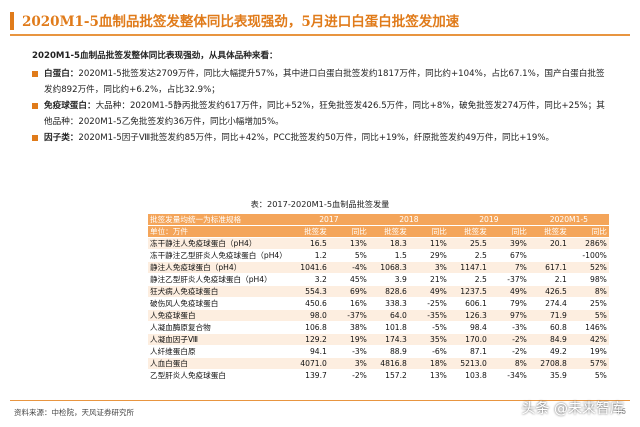 This screenshot has height=427, width=640. Describe the element at coordinates (241, 22) in the screenshot. I see `slide-title: 2020M1-5血制品批签发整体同比表现强劲，5月进口白蛋白批签发加速` at that location.